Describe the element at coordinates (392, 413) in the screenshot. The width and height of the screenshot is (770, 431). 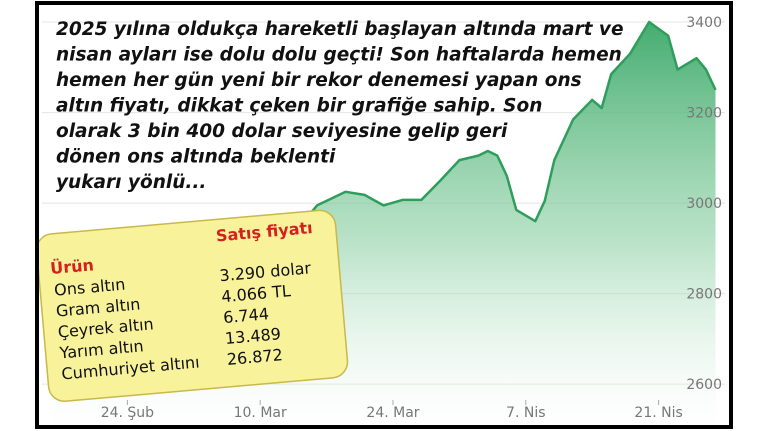
I see `x-tick-label: 24. Mar` at that location.